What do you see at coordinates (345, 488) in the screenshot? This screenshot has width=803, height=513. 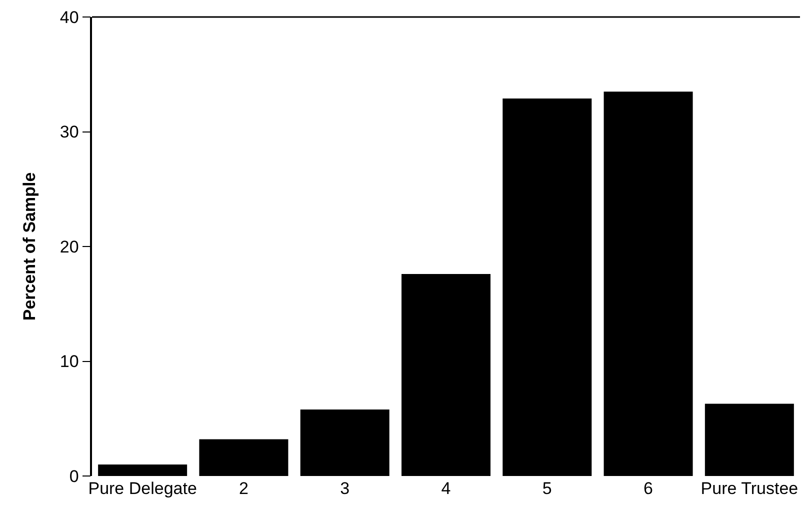 I see `x-tick-label: 3` at bounding box center [345, 488].